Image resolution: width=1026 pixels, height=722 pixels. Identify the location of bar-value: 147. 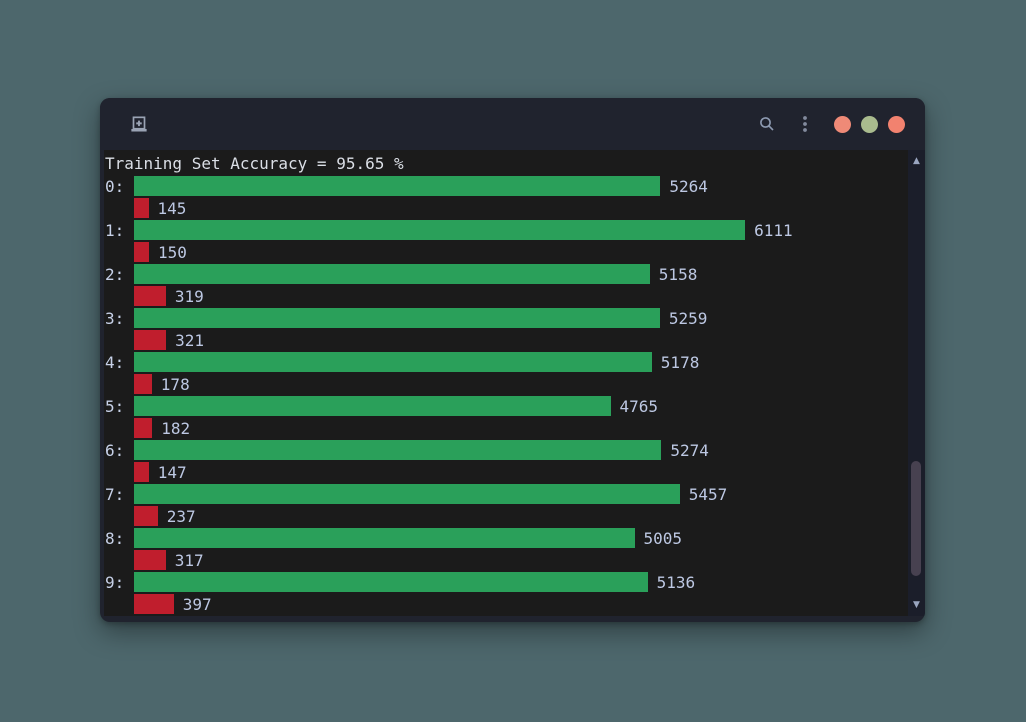
(172, 472).